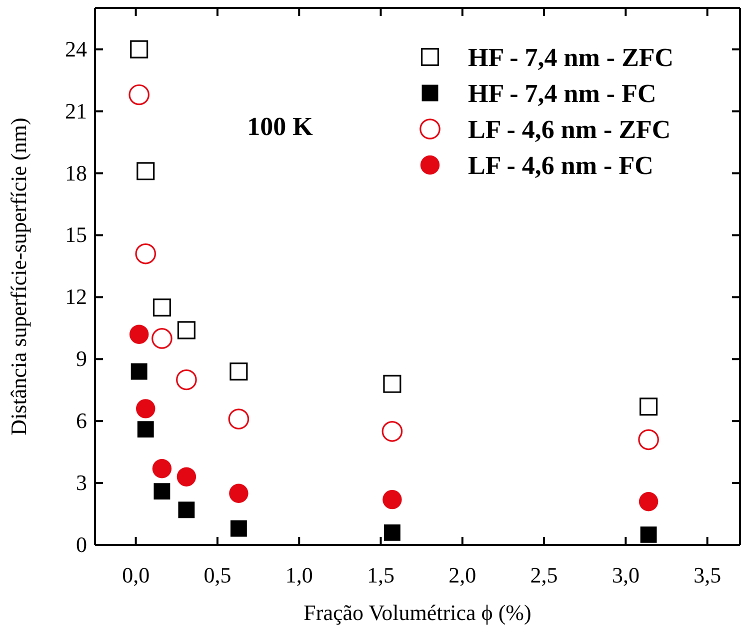  Describe the element at coordinates (569, 129) in the screenshot. I see `legend-label: LF - 4,6 nm - ZFC` at that location.